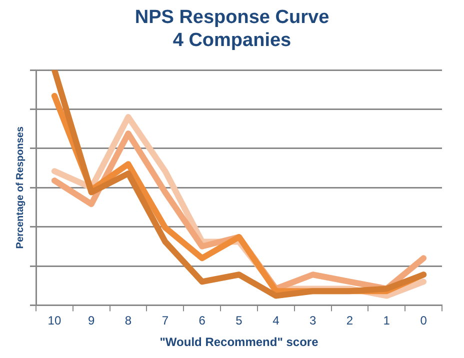  What do you see at coordinates (128, 321) in the screenshot?
I see `x-tick-label: 8` at bounding box center [128, 321].